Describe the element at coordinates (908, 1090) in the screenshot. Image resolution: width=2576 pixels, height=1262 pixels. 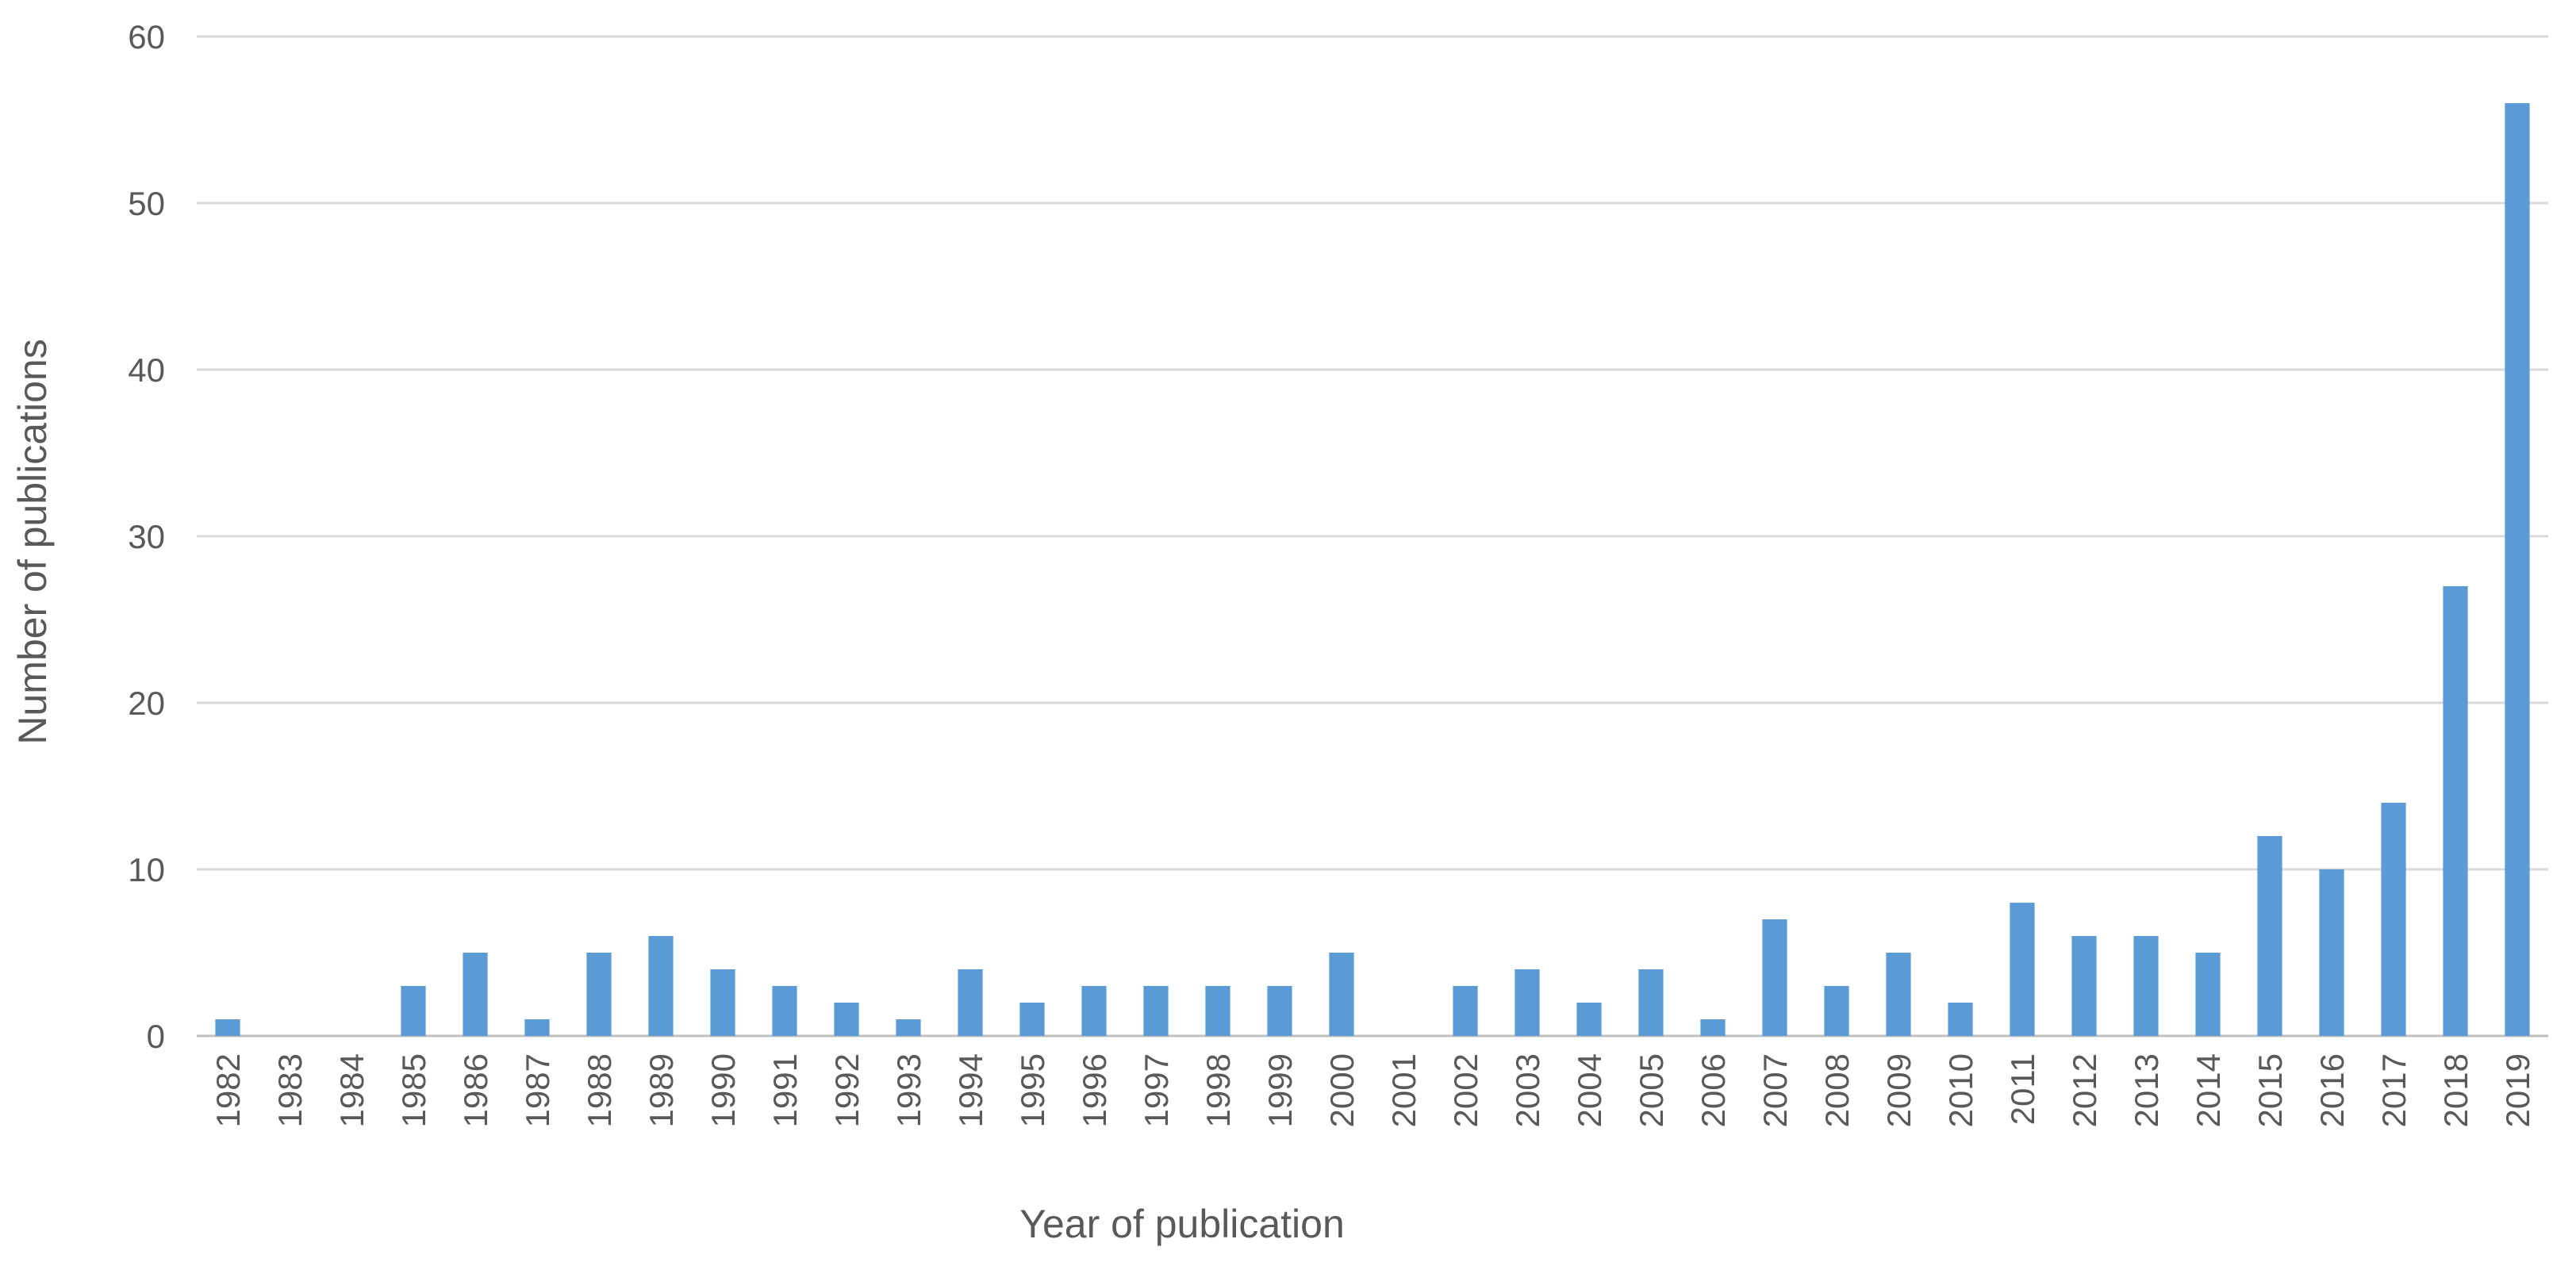
I see `x-tick-label: 1993` at that location.